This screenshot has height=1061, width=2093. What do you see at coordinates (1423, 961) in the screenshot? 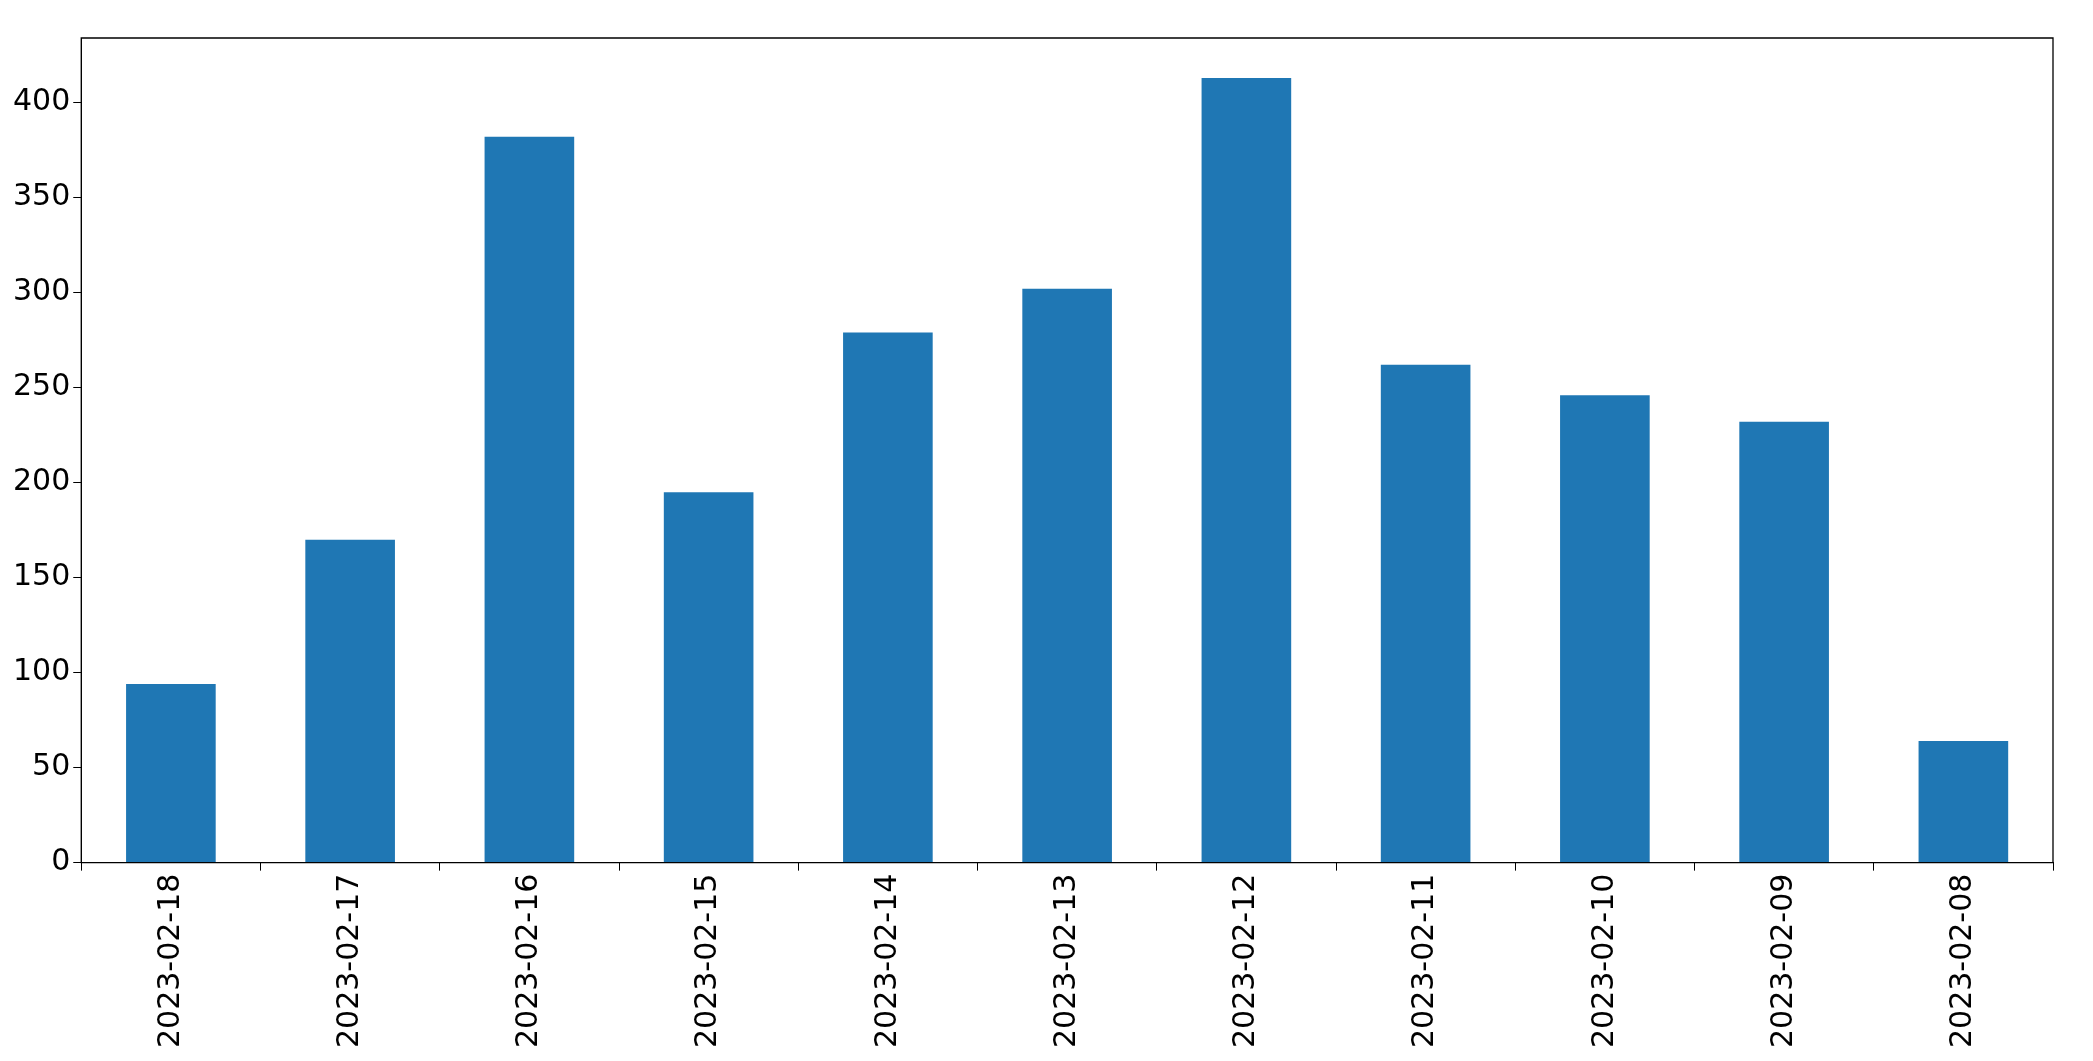
I see `x-tick-label: 2023-02-11` at bounding box center [1423, 961].